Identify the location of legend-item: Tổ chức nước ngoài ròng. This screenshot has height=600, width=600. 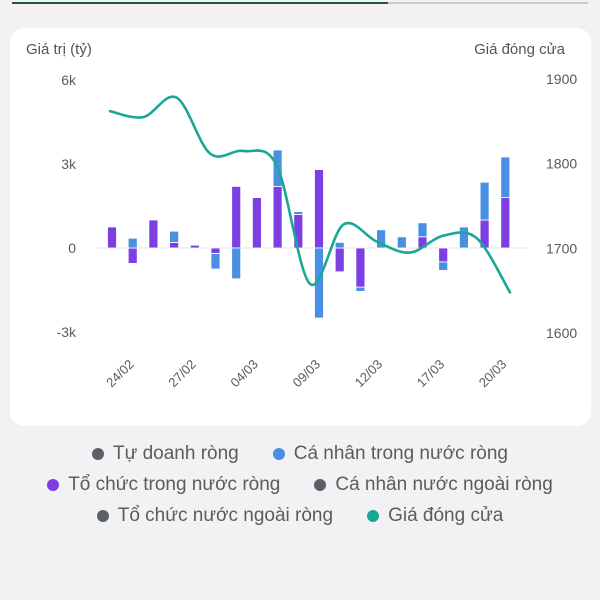
(215, 515).